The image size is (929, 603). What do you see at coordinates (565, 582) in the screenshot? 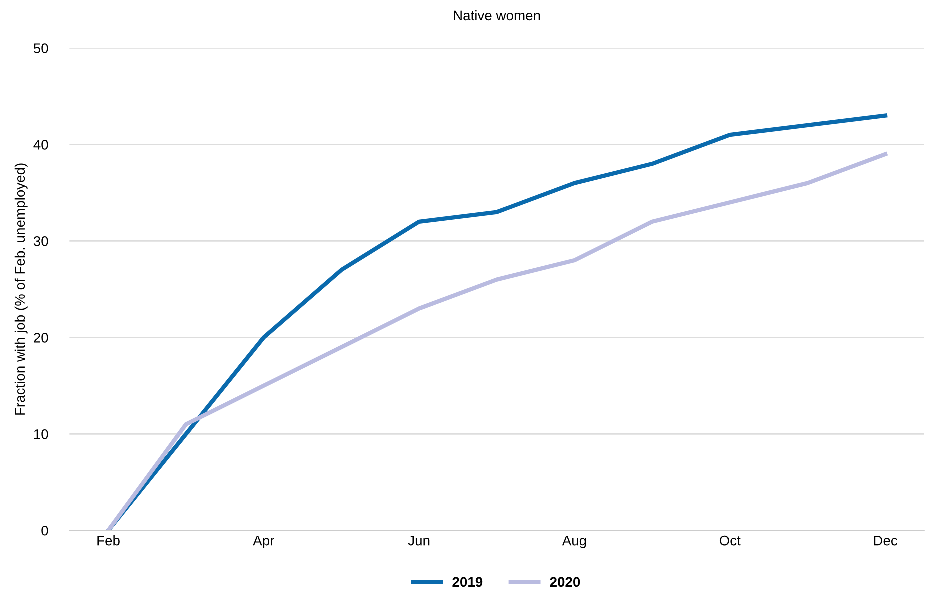
I see `legend-label: 2020` at bounding box center [565, 582].